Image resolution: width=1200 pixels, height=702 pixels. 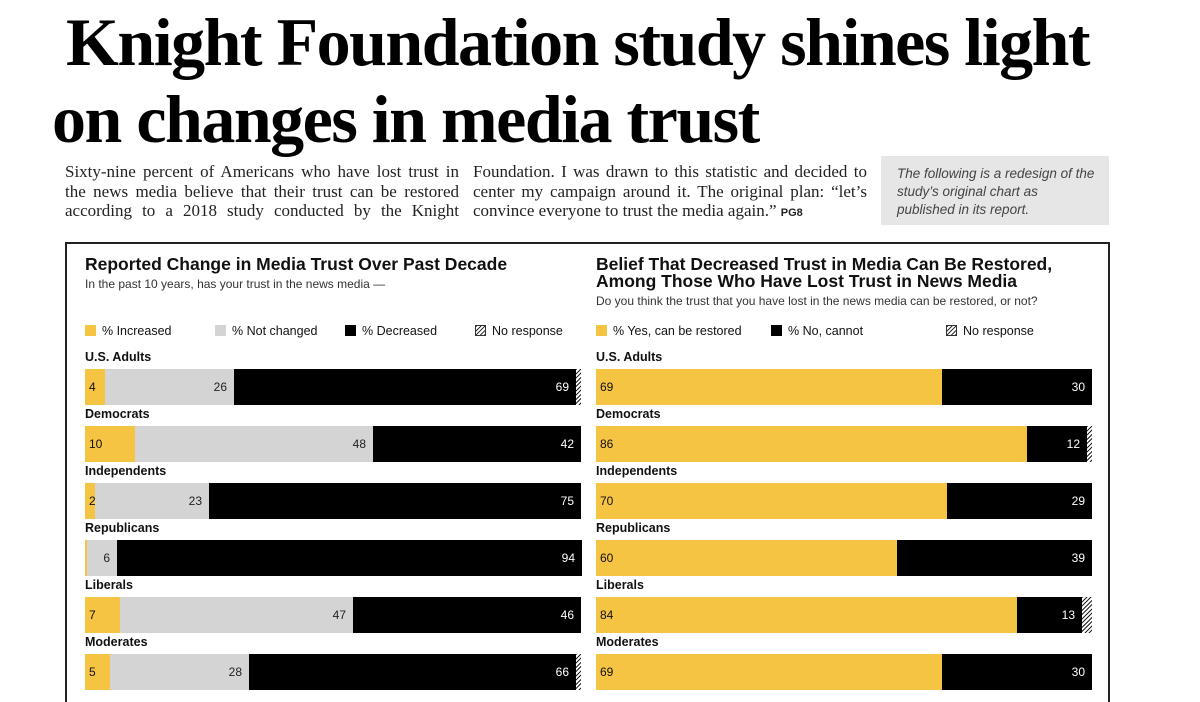 I want to click on data-label: 2, so click(x=92, y=501).